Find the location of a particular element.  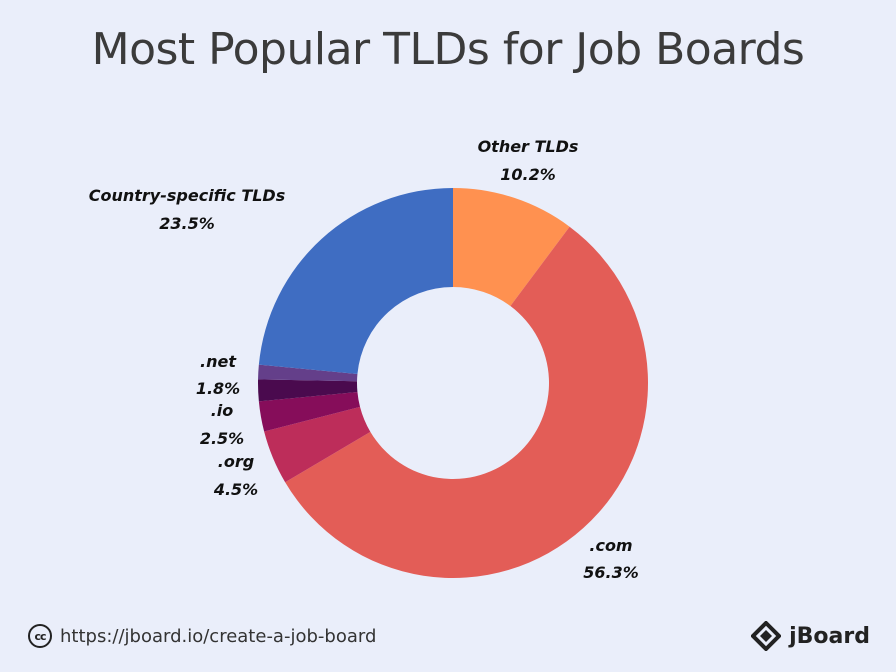

brand: jBoard is located at coordinates (810, 636).